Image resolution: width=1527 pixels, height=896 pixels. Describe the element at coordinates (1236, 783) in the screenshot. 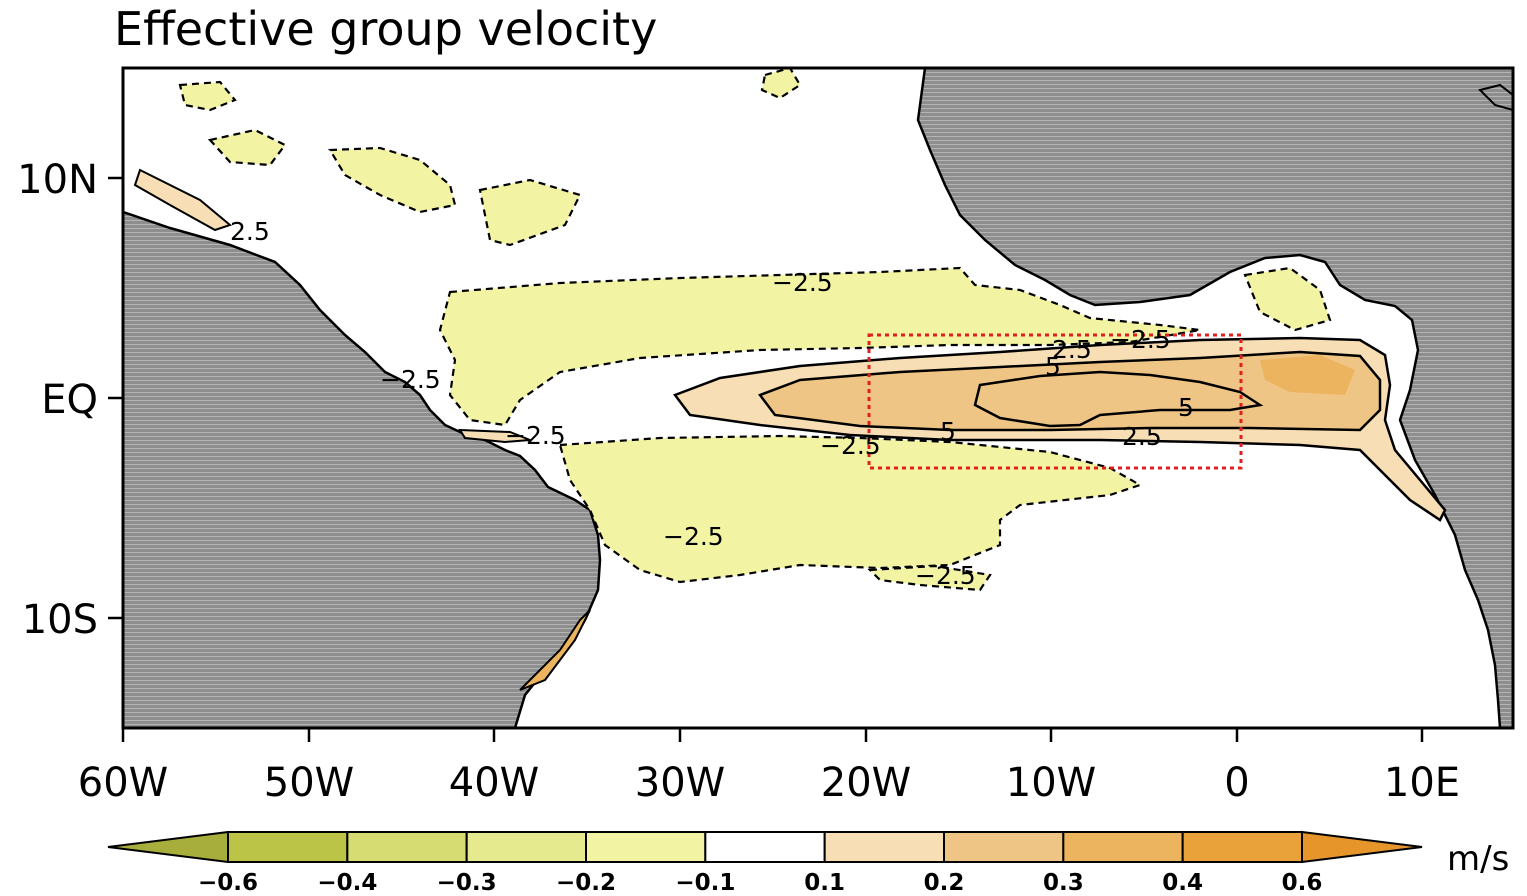

I see `x-tick-label: 0` at that location.